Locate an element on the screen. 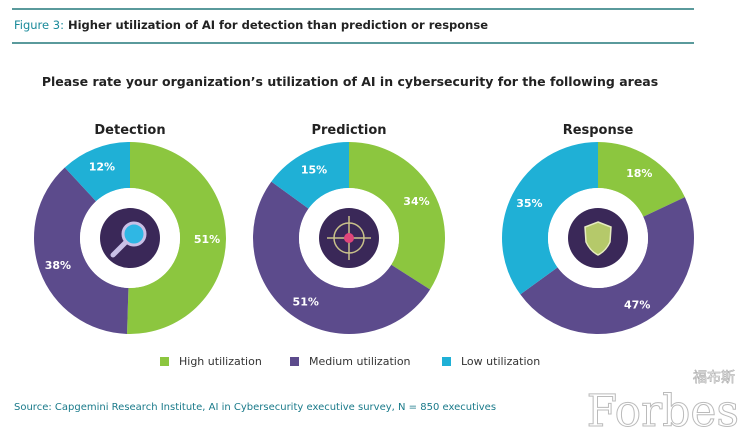  legend-low: Low utilization is located at coordinates (491, 361).